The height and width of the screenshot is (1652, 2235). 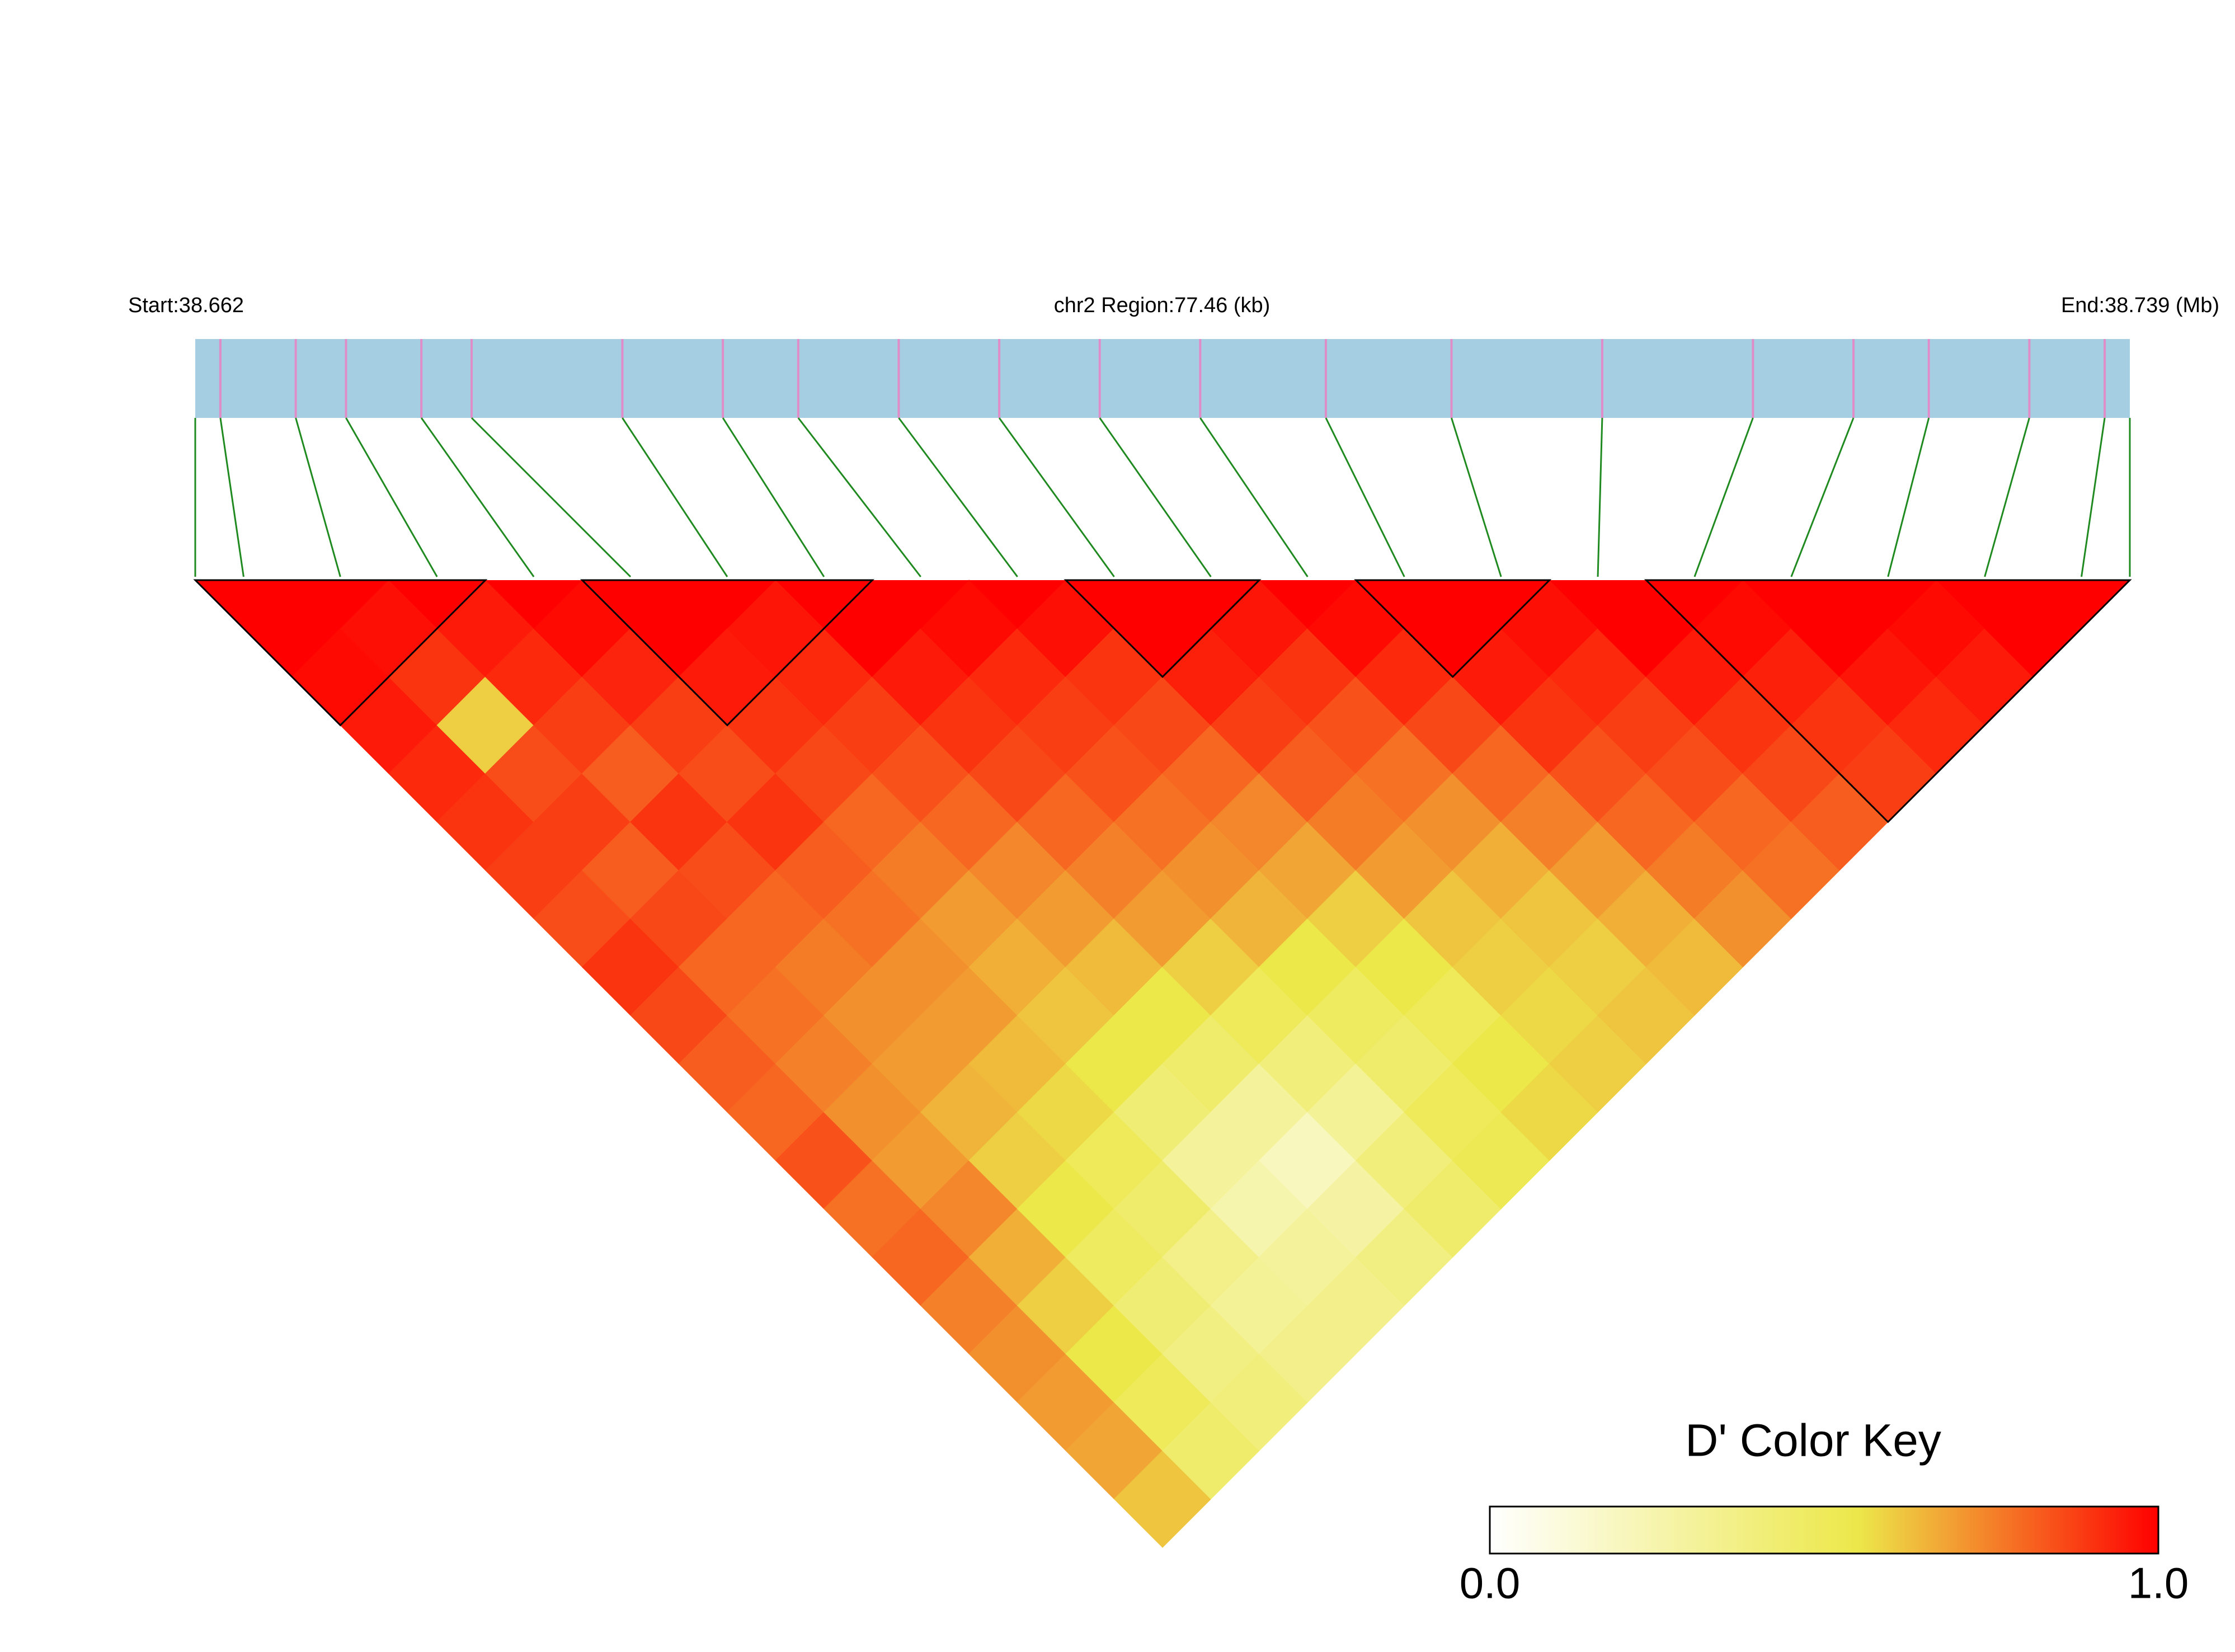 I want to click on start-label: Start:38.662, so click(x=186, y=306).